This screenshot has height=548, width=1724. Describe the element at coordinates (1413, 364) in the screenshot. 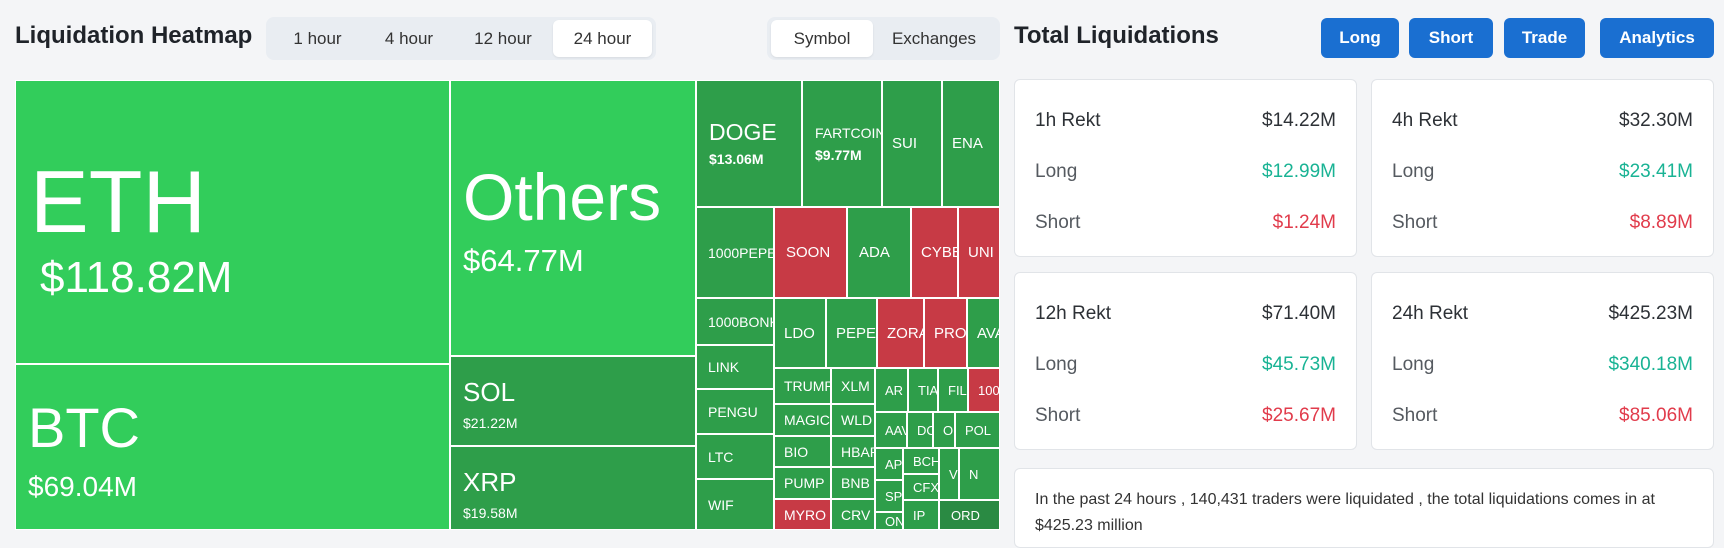

I see `long-label: Long` at that location.